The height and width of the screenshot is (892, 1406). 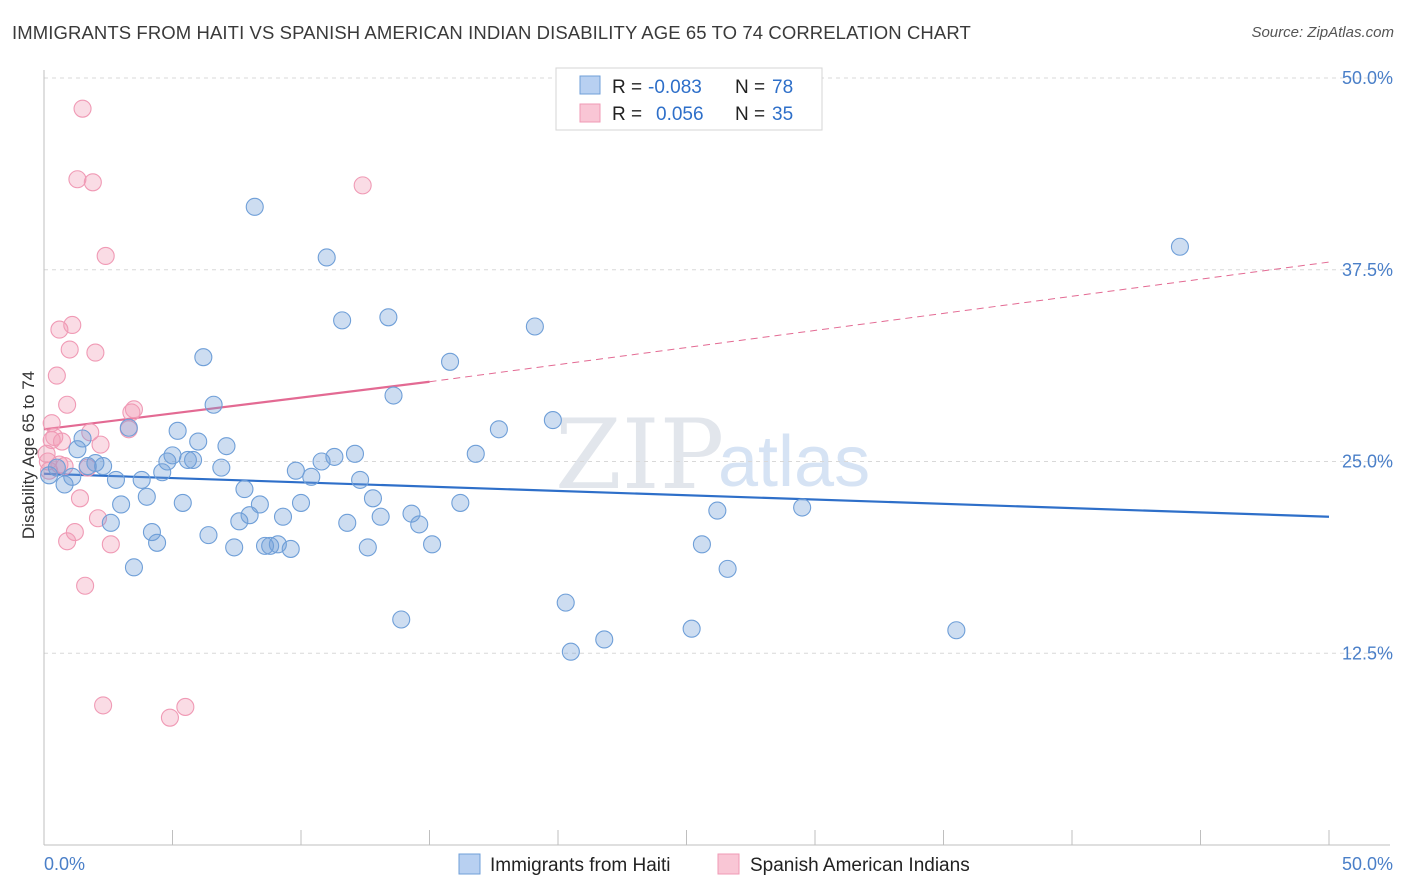 I want to click on bottom-legend-swatch-spanish, so click(x=728, y=864).